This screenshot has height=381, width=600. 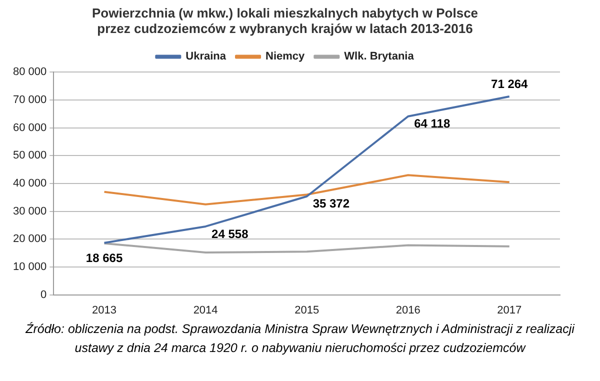 I want to click on x-tick-label: 2017, so click(x=509, y=310).